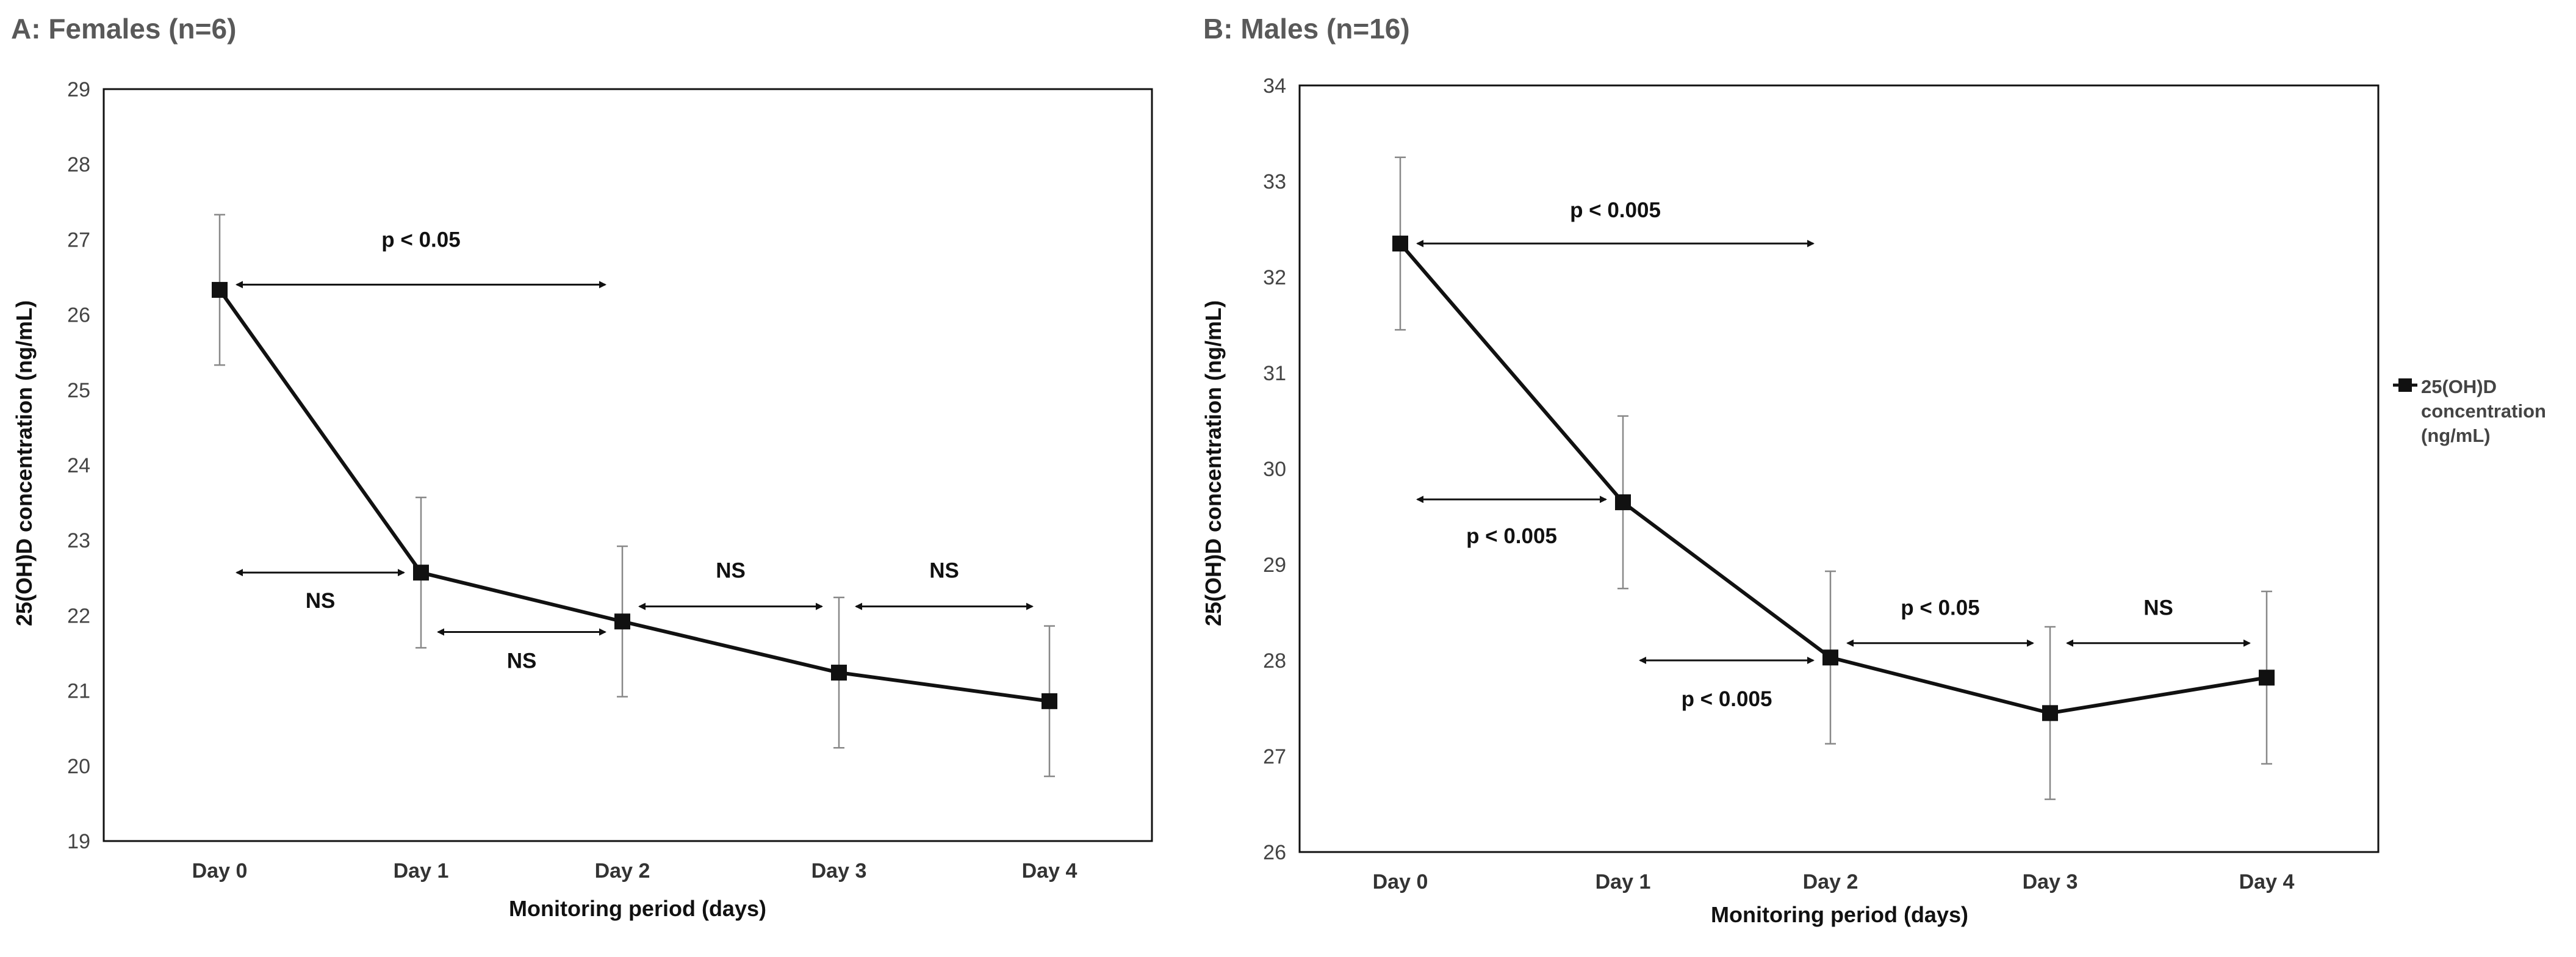 This screenshot has height=957, width=2576. I want to click on panel-a-x-tick-label: Day 3, so click(839, 871).